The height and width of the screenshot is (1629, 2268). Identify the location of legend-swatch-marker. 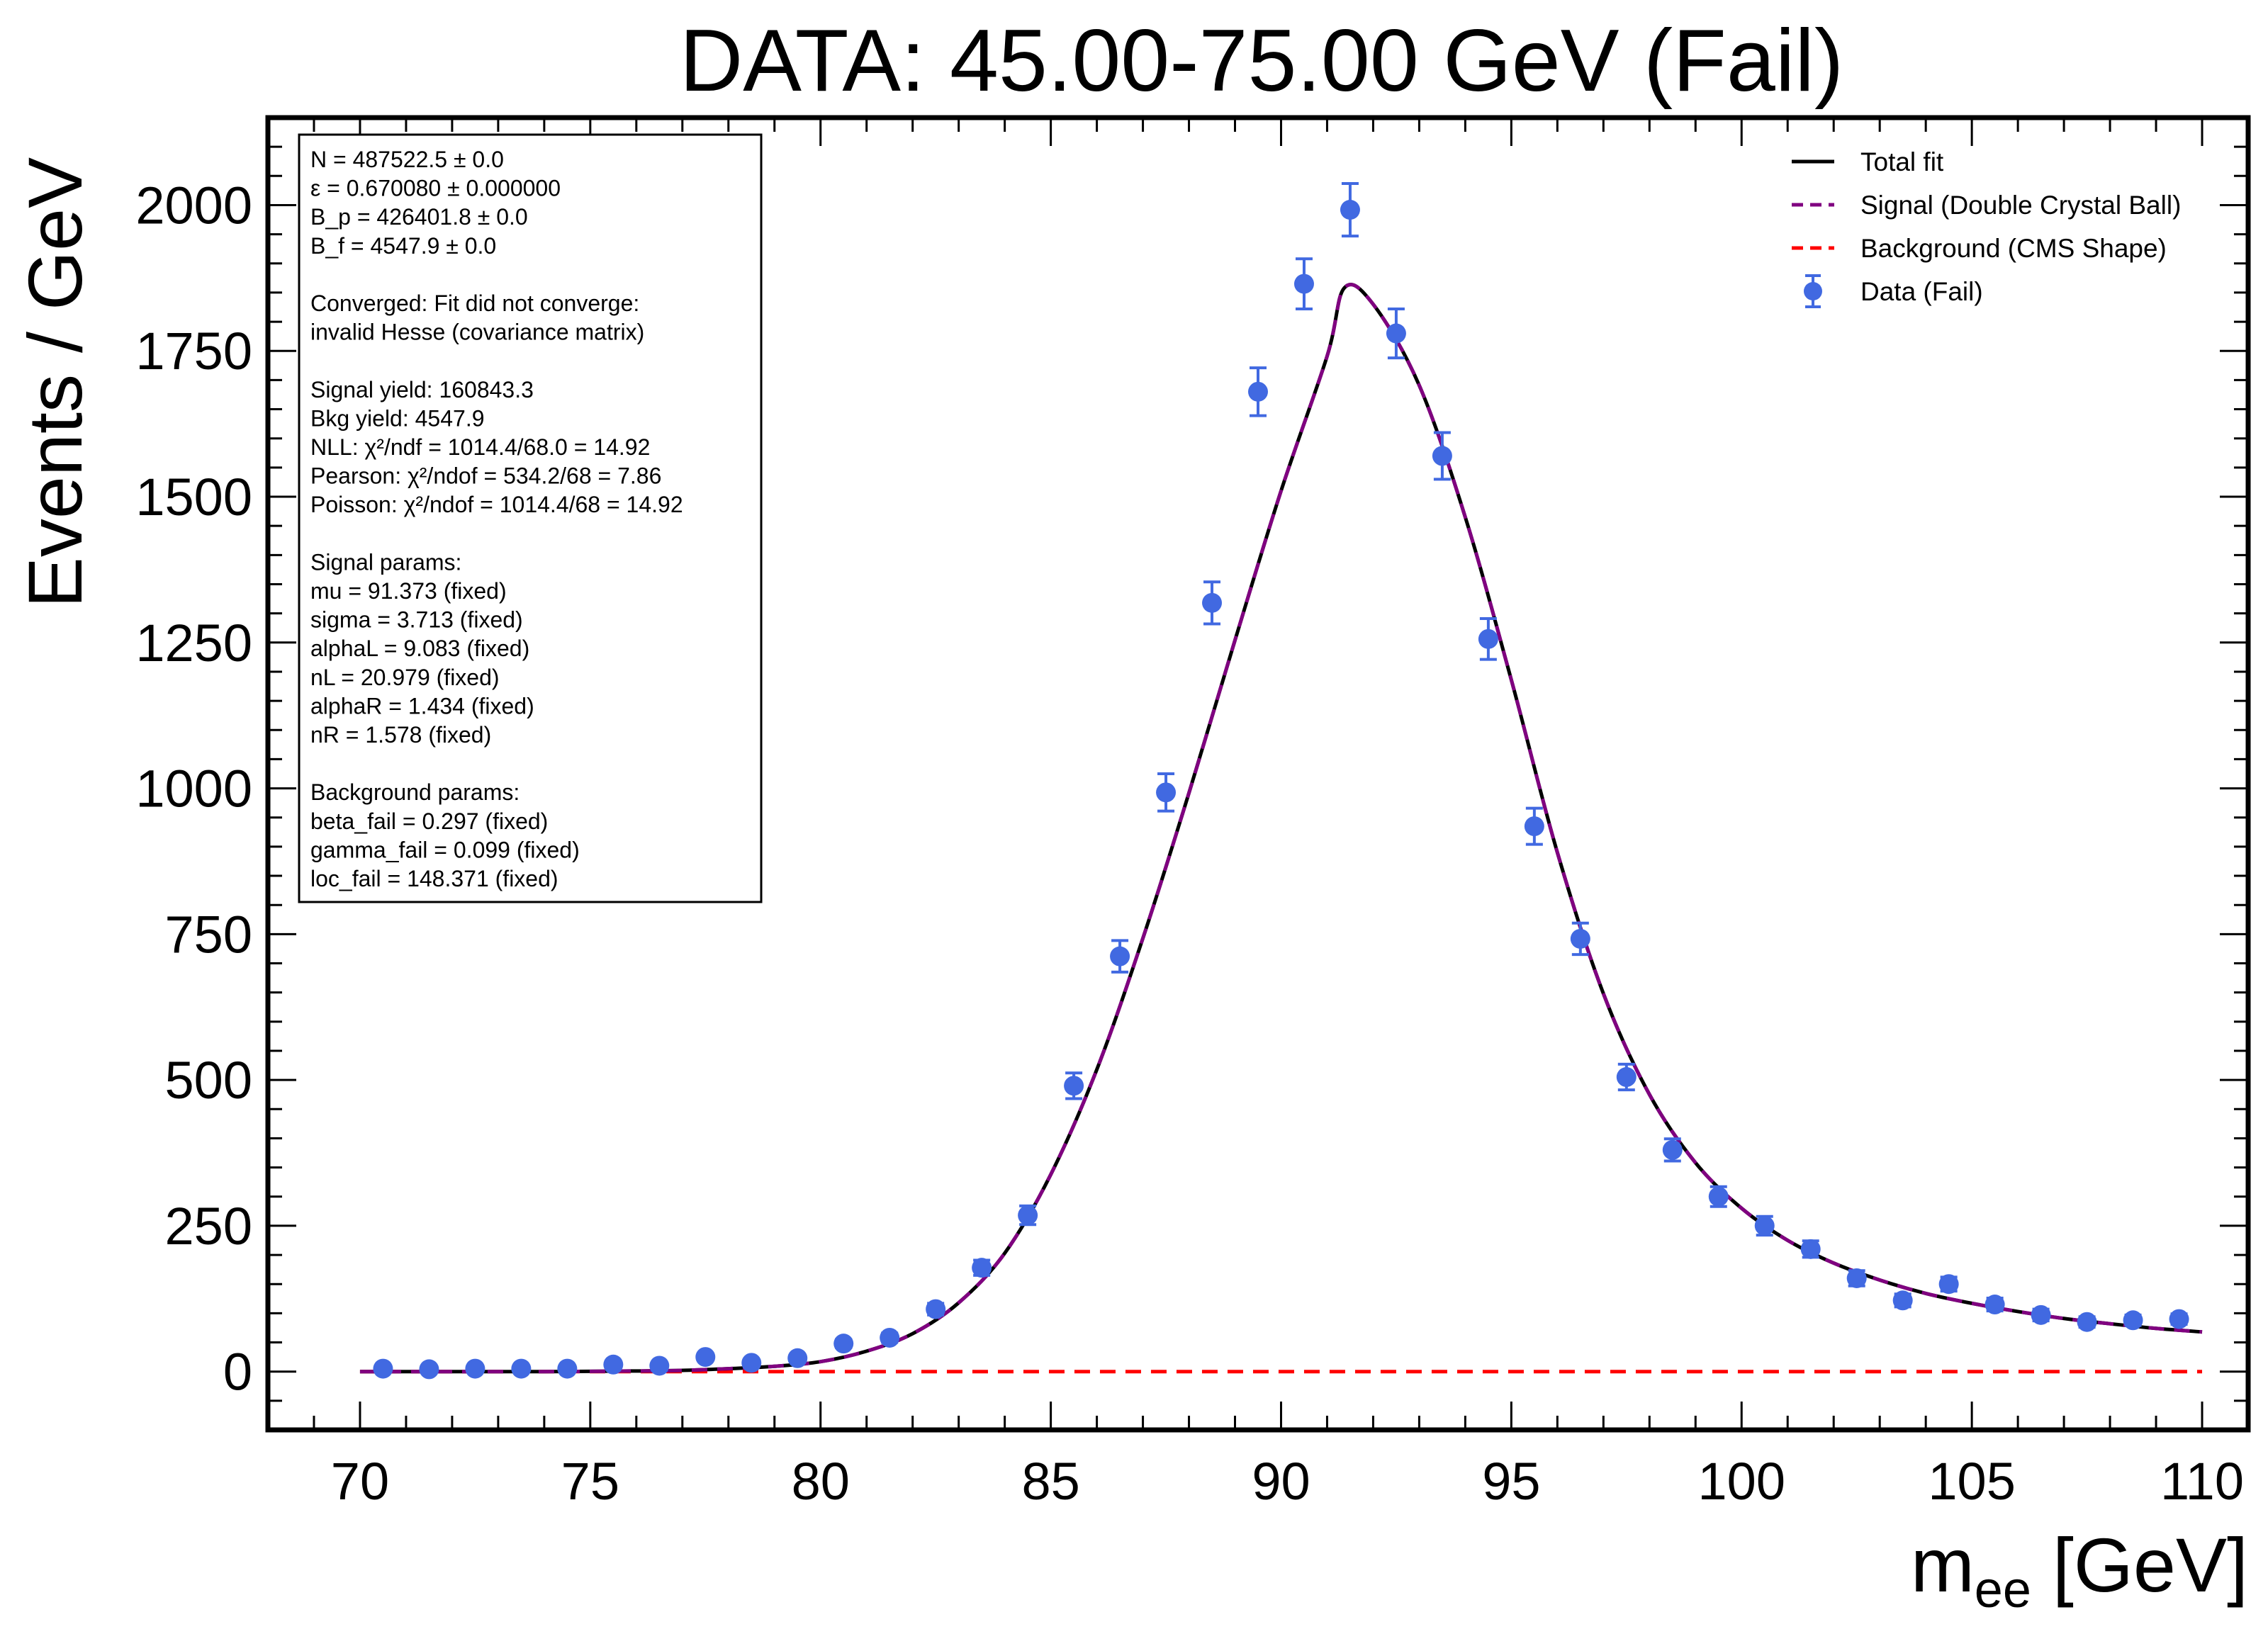
(1813, 291).